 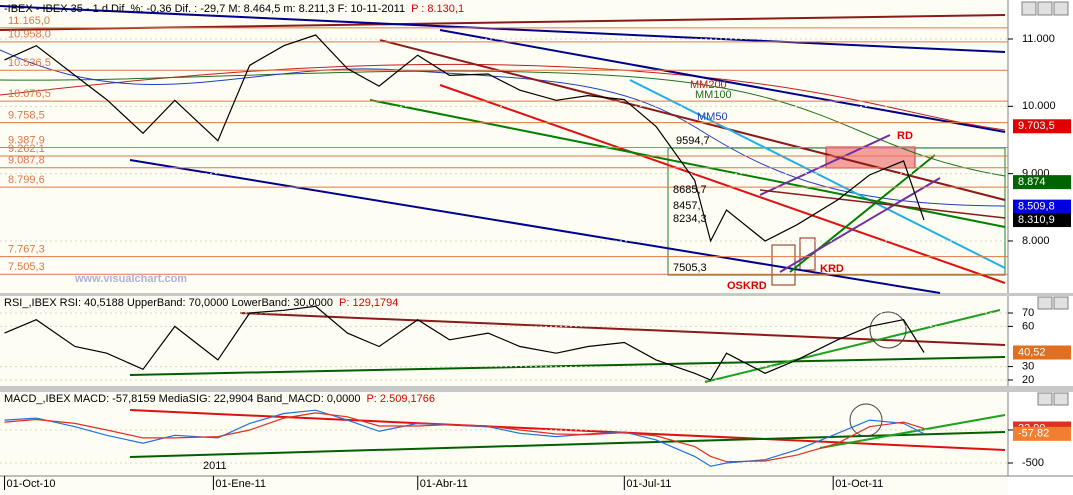 What do you see at coordinates (215, 466) in the screenshot?
I see `annotation: 2011` at bounding box center [215, 466].